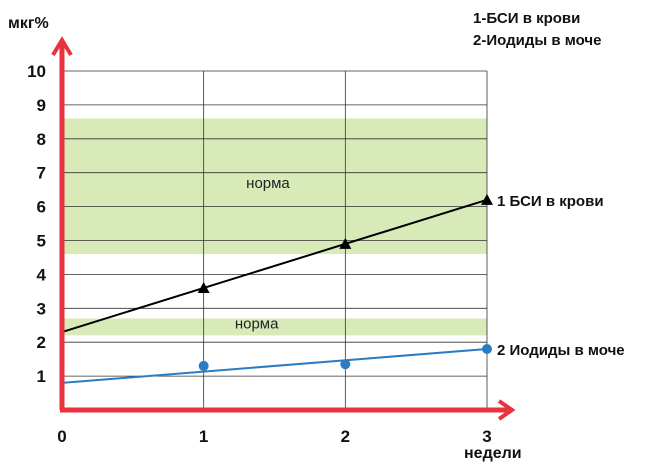 This screenshot has height=465, width=656. I want to click on y-axis-label: мкг%, so click(28, 23).